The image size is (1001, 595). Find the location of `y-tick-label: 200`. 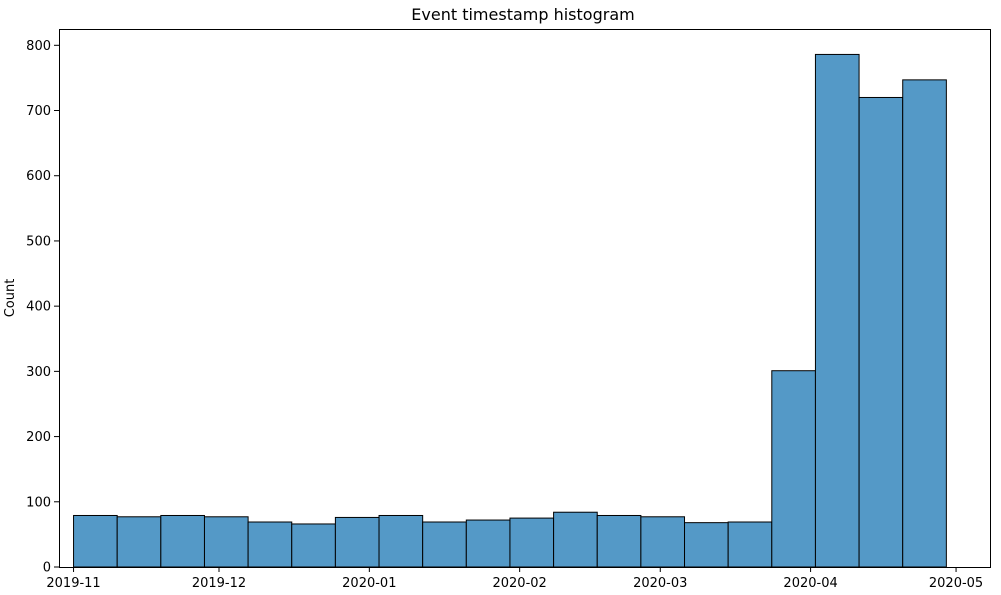

y-tick-label: 200 is located at coordinates (38, 437).